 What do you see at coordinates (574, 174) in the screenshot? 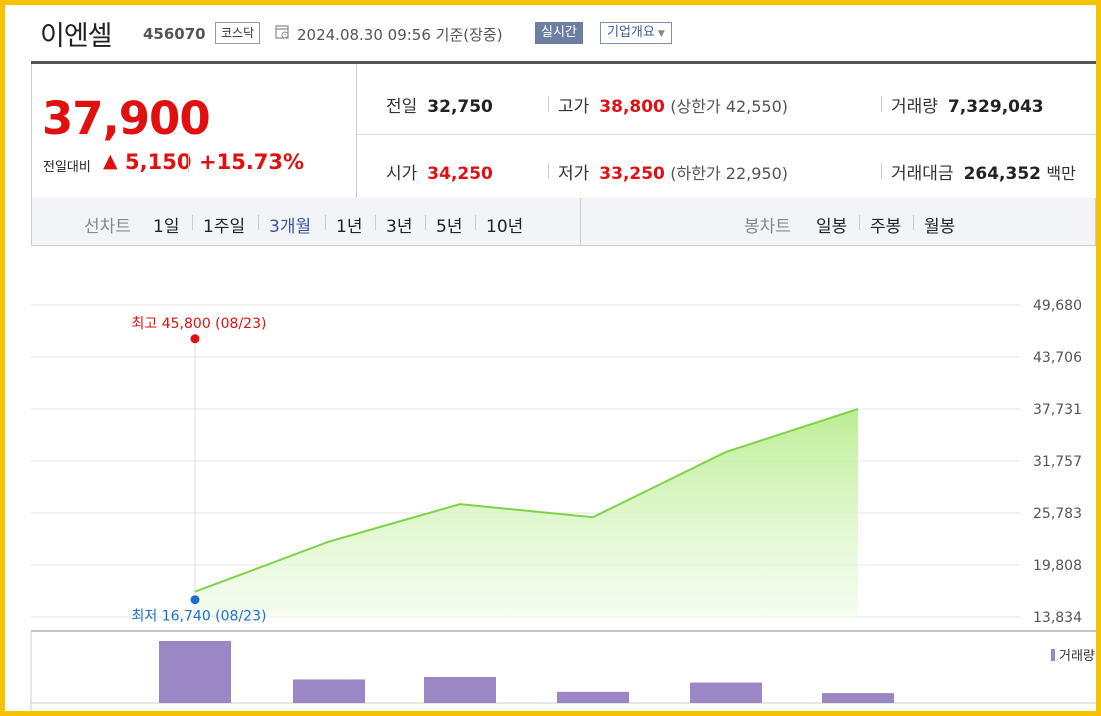
I see `low-label: 저가` at bounding box center [574, 174].